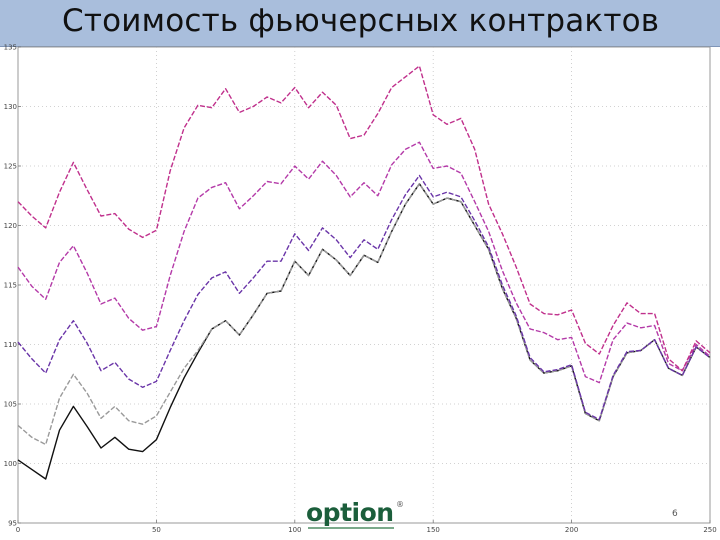  What do you see at coordinates (433, 530) in the screenshot?
I see `x-tick-label: 150` at bounding box center [433, 530].